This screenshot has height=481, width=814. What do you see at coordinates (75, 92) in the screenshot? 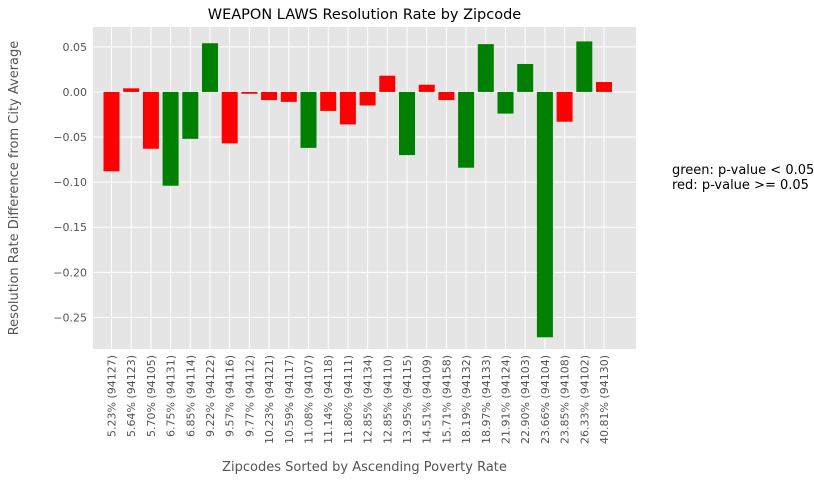
I see `y-tick-label: 0.00` at bounding box center [75, 92].